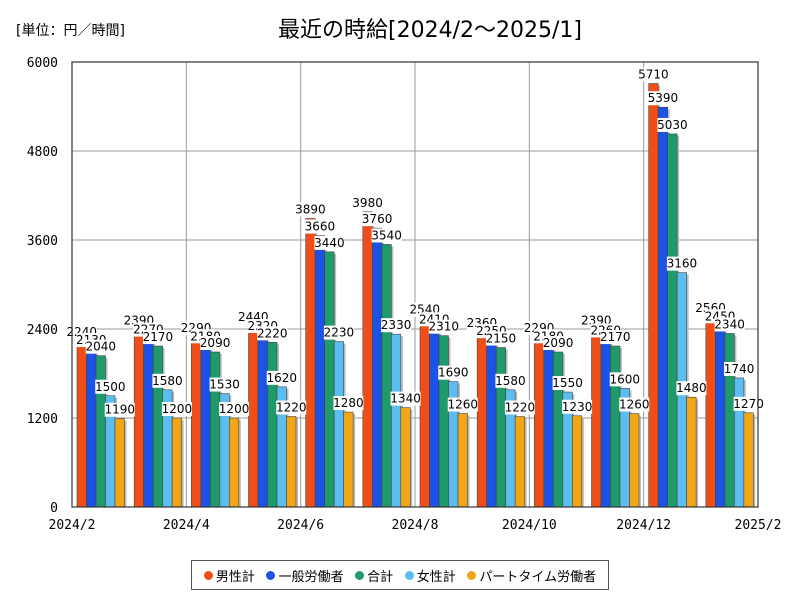  I want to click on legend-item-female: 女性計, so click(430, 575).